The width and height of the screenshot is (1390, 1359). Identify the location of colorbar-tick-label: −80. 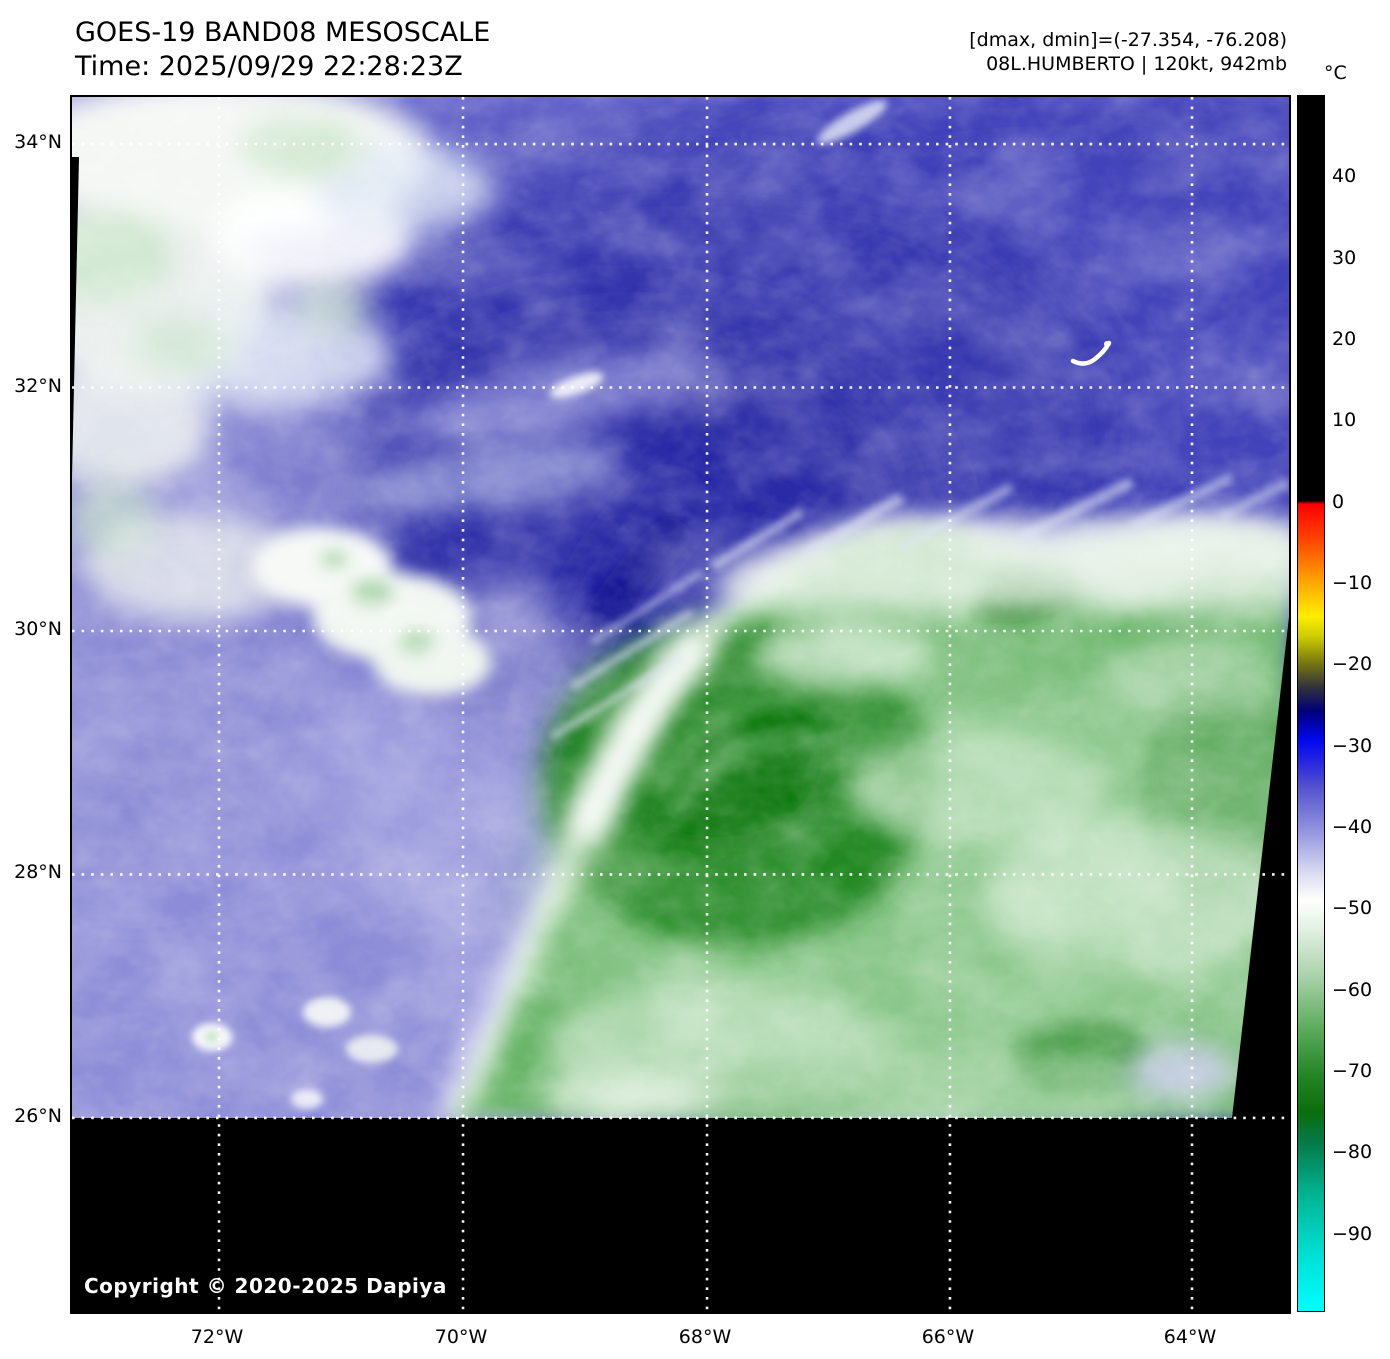
(1352, 1152).